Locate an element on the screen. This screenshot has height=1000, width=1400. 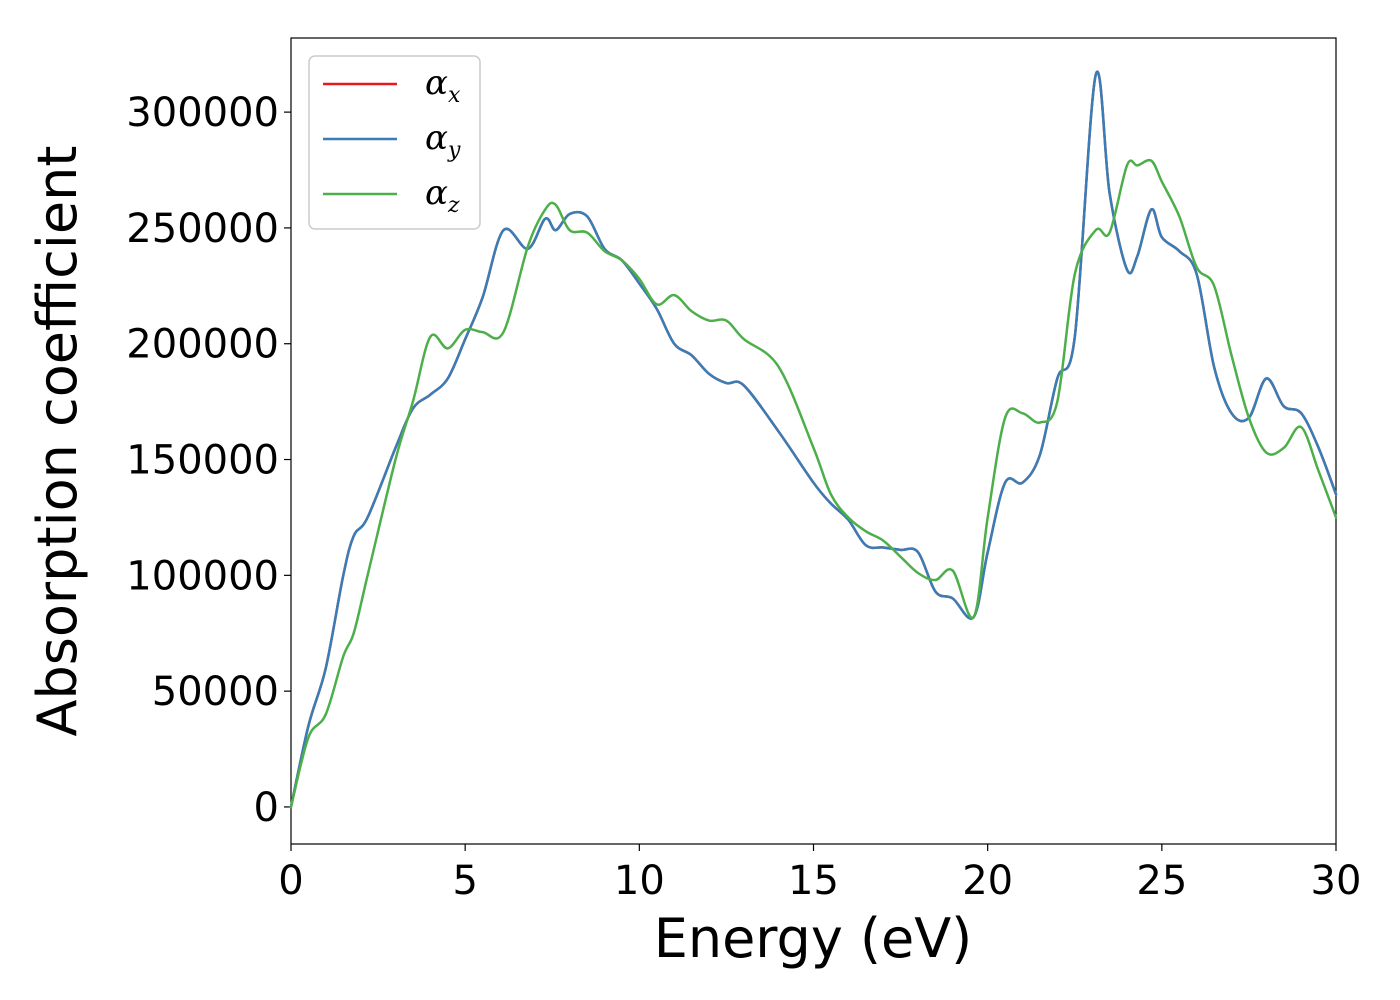
legend-subscript: y is located at coordinates (454, 150).